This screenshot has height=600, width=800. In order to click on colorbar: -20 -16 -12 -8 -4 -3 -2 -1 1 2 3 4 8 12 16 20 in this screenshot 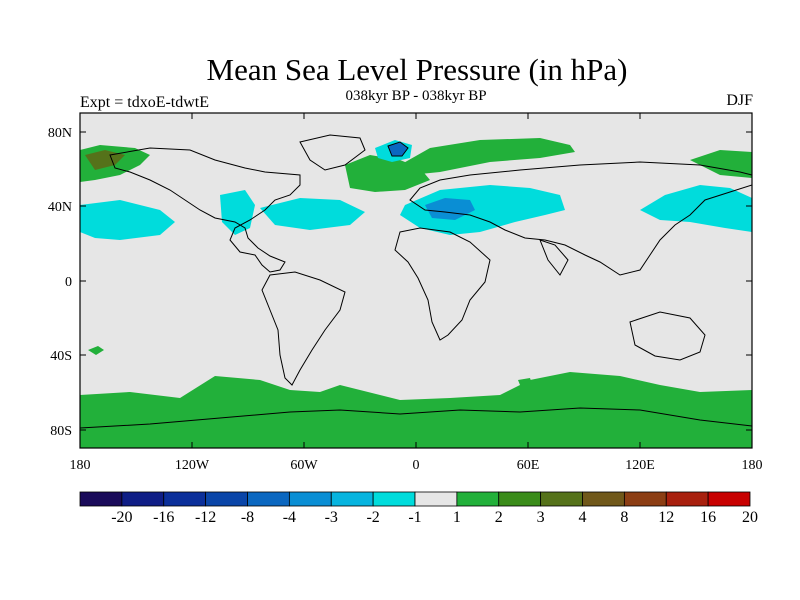, I will do `click(418, 508)`.